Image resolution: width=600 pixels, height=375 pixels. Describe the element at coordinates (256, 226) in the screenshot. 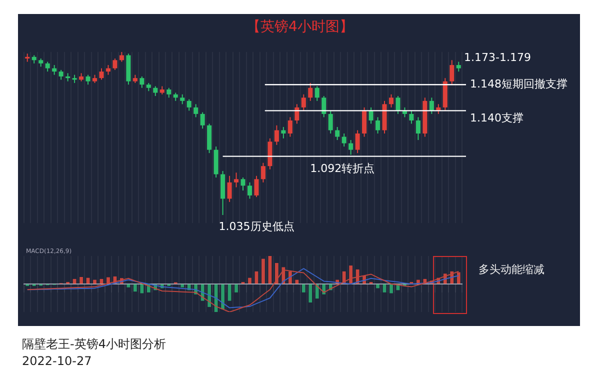

I see `text: 1.035历史低点` at that location.